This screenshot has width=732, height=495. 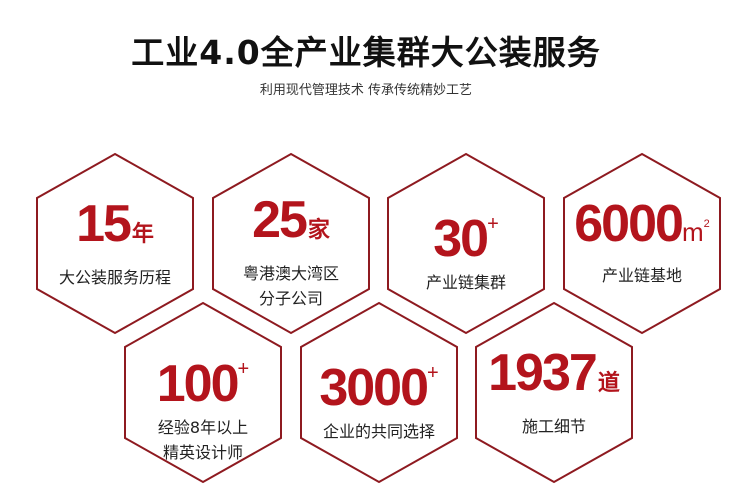 I want to click on stat-label: 经验8年以上, so click(x=203, y=427).